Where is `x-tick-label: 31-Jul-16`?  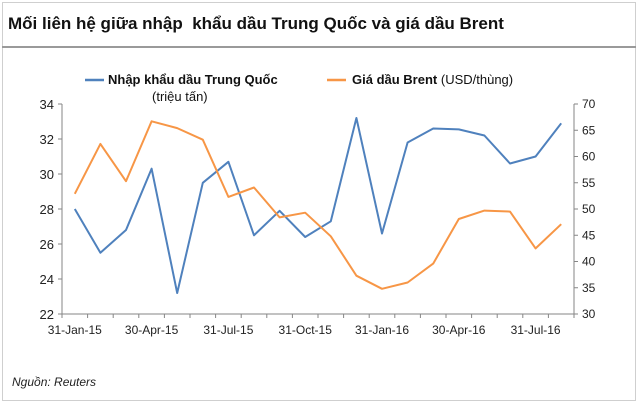
x-tick-label: 31-Jul-16 is located at coordinates (536, 330).